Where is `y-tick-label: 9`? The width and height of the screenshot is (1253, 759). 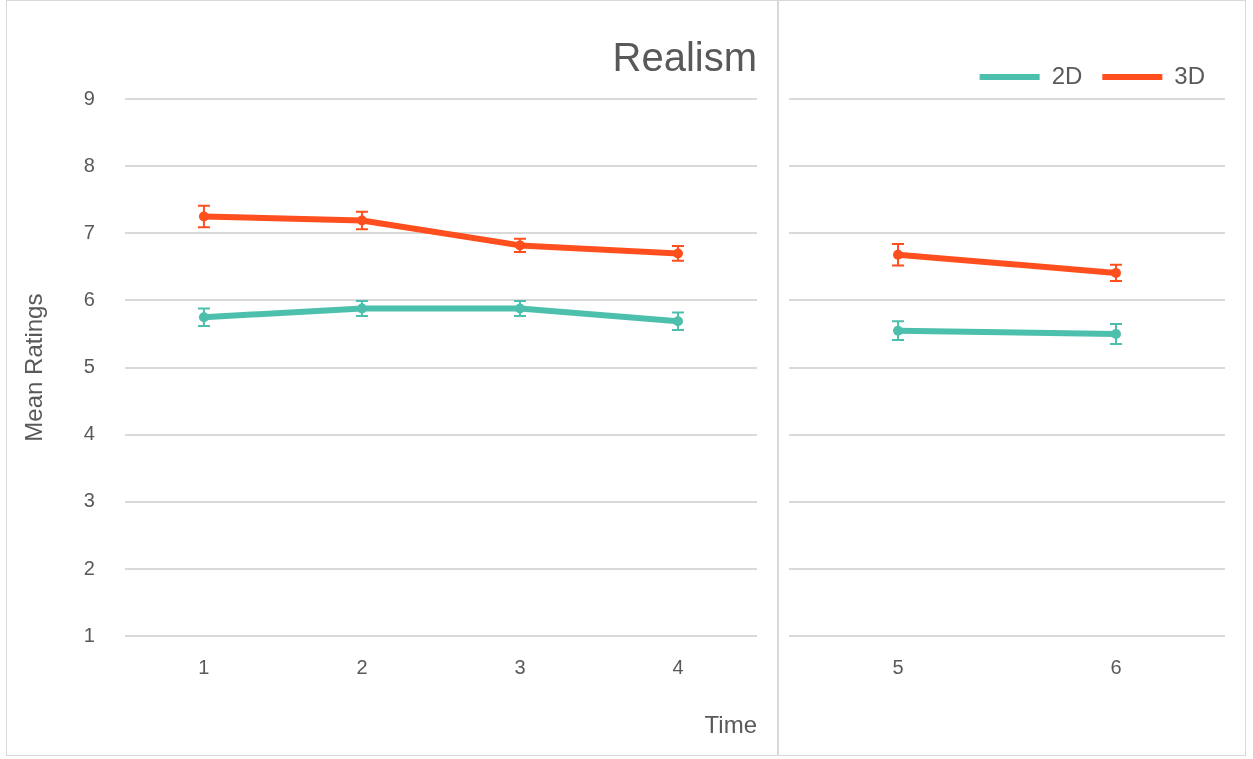 y-tick-label: 9 is located at coordinates (89, 97).